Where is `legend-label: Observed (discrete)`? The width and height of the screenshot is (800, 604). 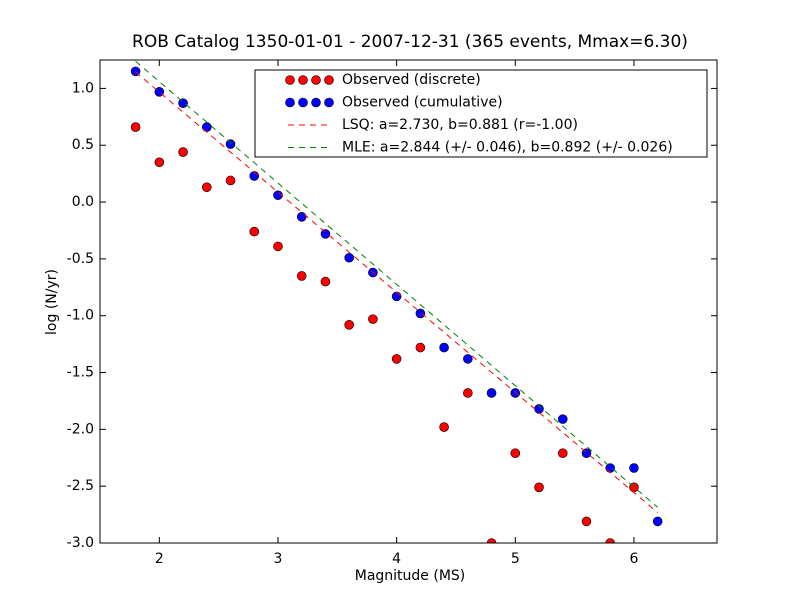 legend-label: Observed (discrete) is located at coordinates (411, 80).